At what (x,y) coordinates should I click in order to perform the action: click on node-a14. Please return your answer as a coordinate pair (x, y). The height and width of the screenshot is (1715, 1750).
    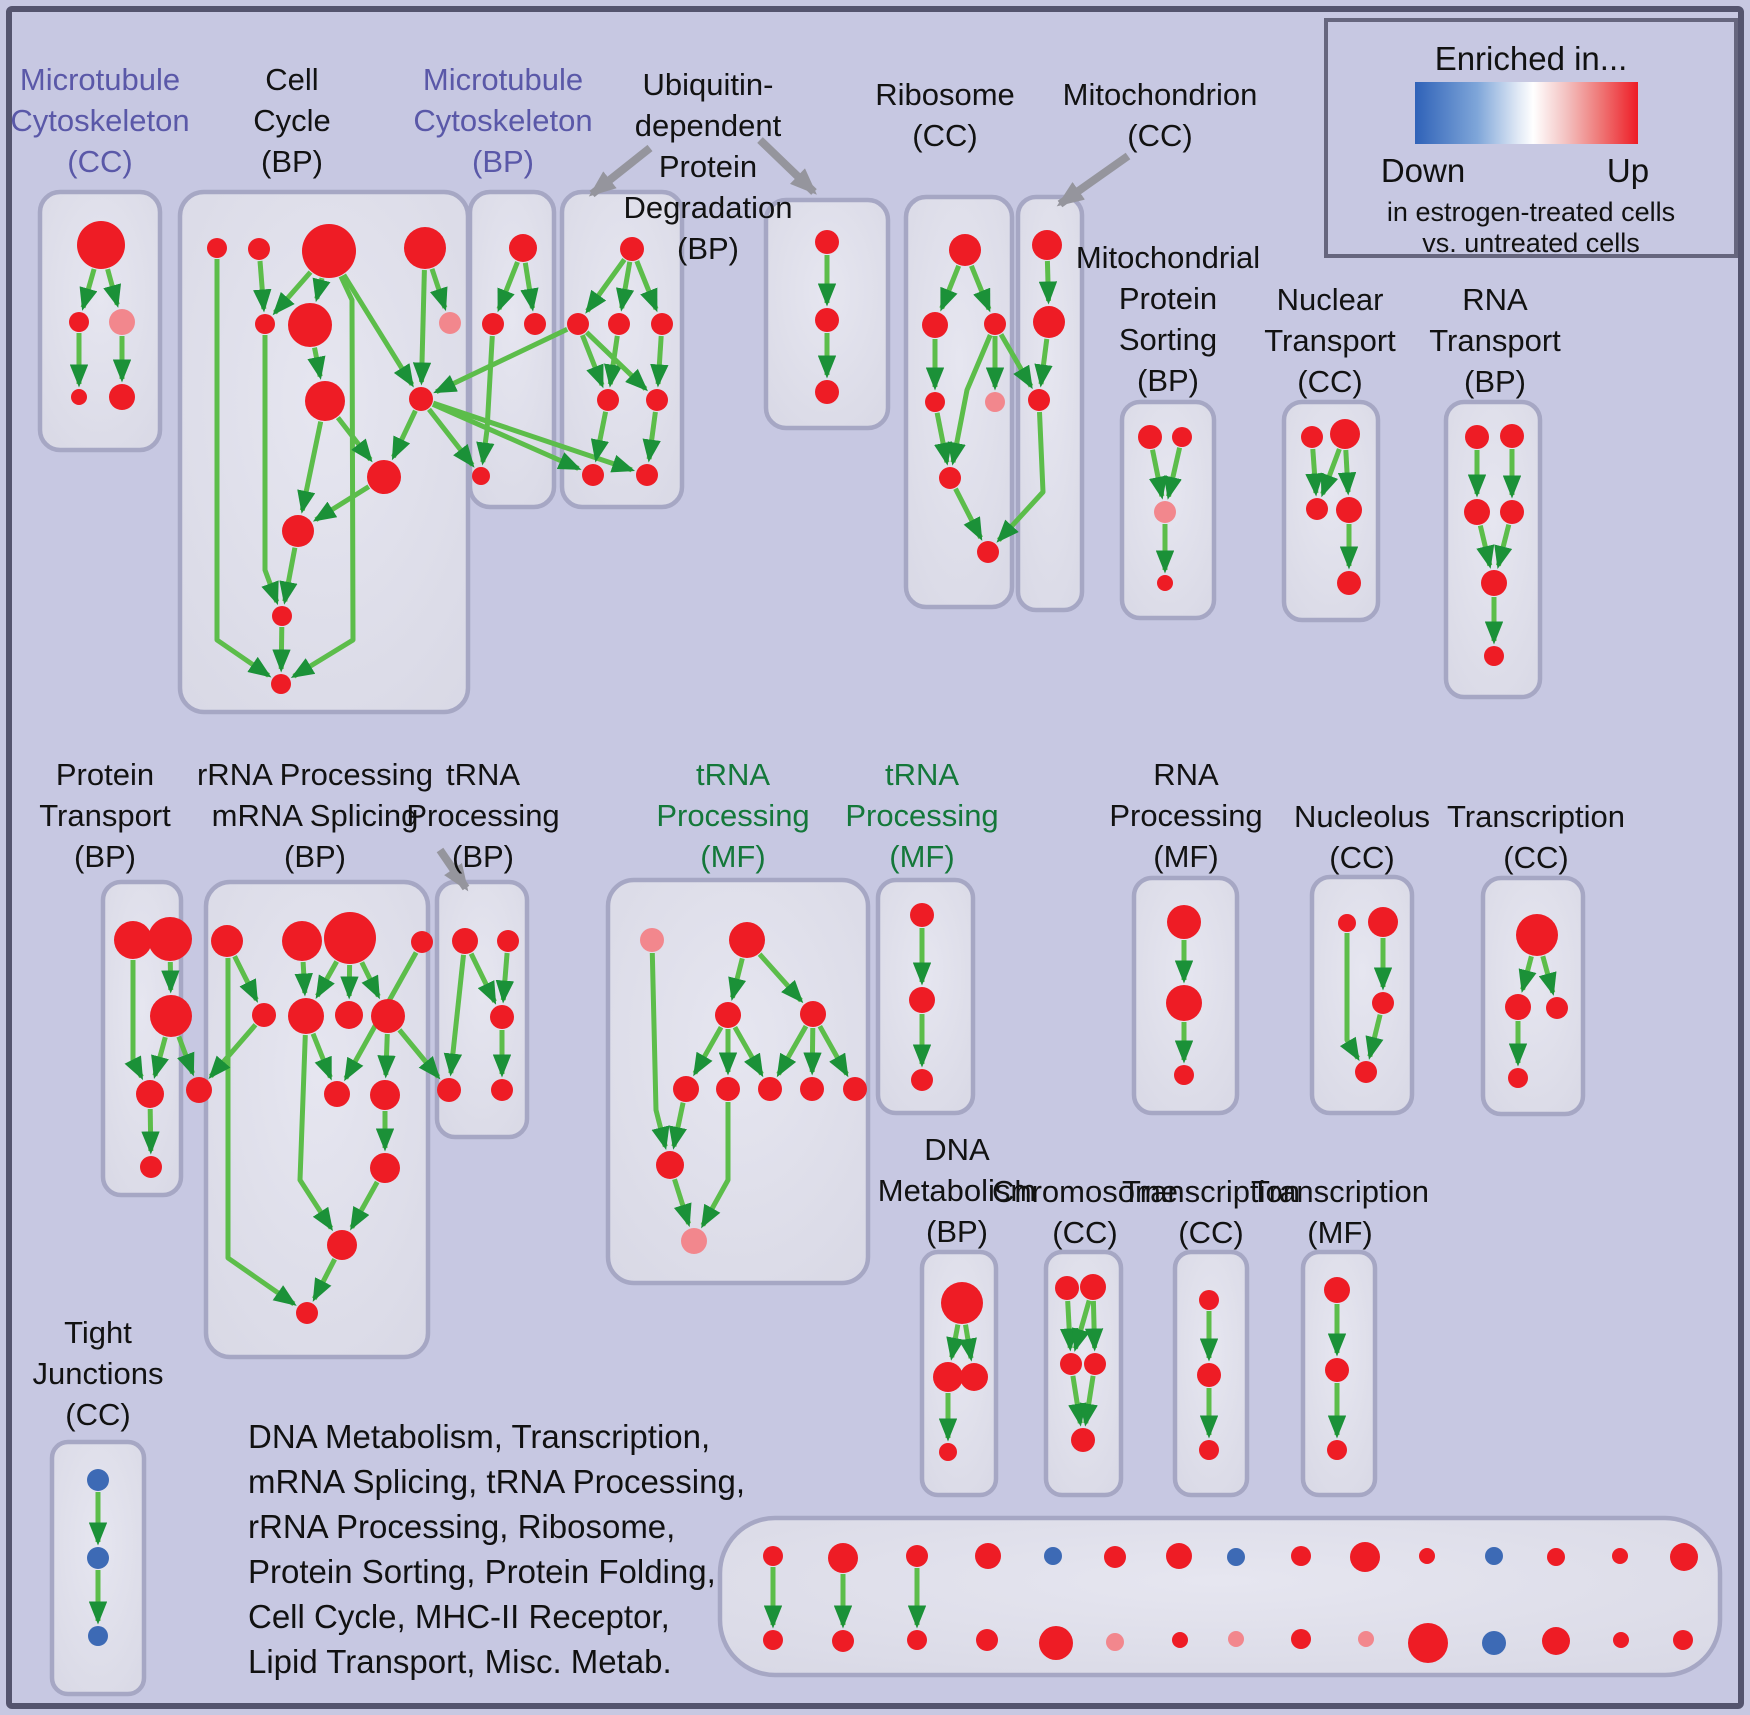
    Looking at the image, I should click on (1620, 1556).